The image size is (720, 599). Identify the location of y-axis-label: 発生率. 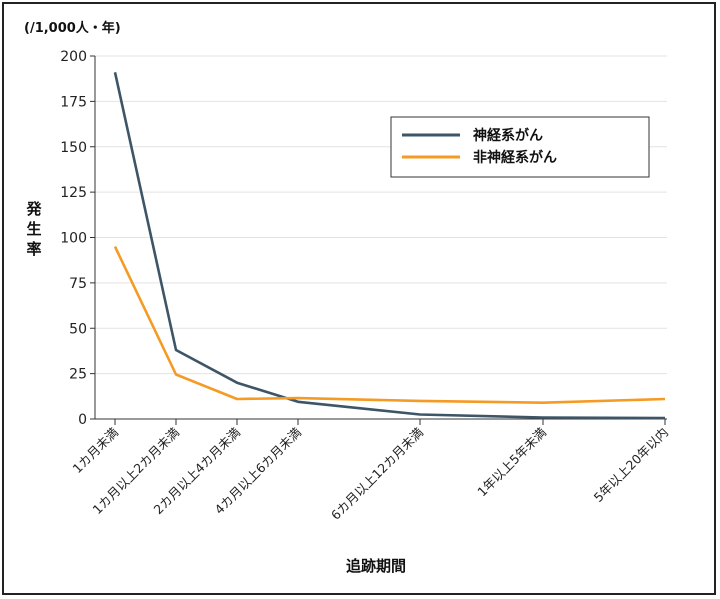
(33, 229).